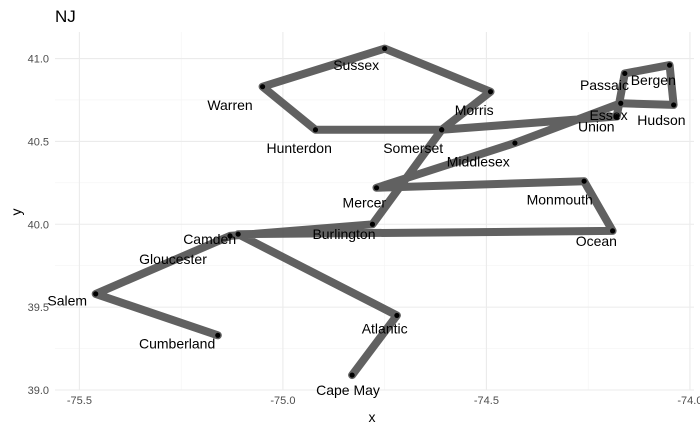 The width and height of the screenshot is (700, 432). Describe the element at coordinates (229, 105) in the screenshot. I see `point-label: Warren` at that location.